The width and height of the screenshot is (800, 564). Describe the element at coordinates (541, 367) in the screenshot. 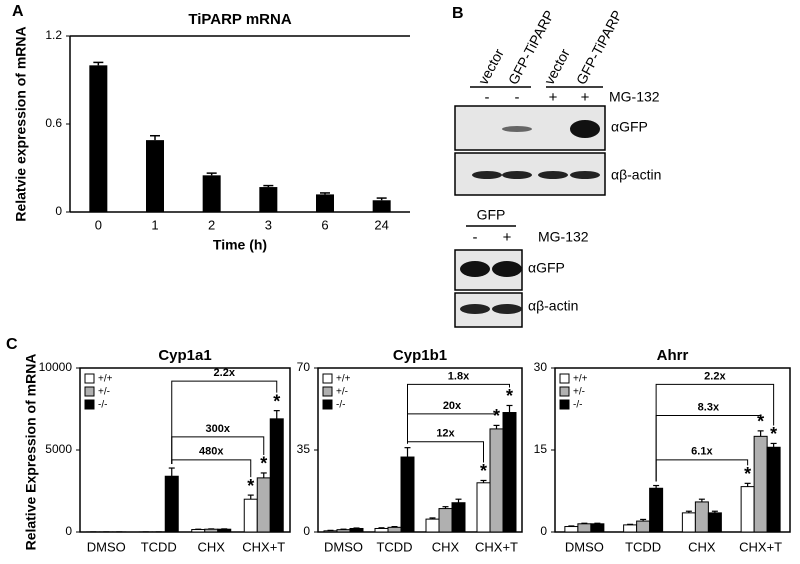

I see `y-tick-label: 30` at that location.